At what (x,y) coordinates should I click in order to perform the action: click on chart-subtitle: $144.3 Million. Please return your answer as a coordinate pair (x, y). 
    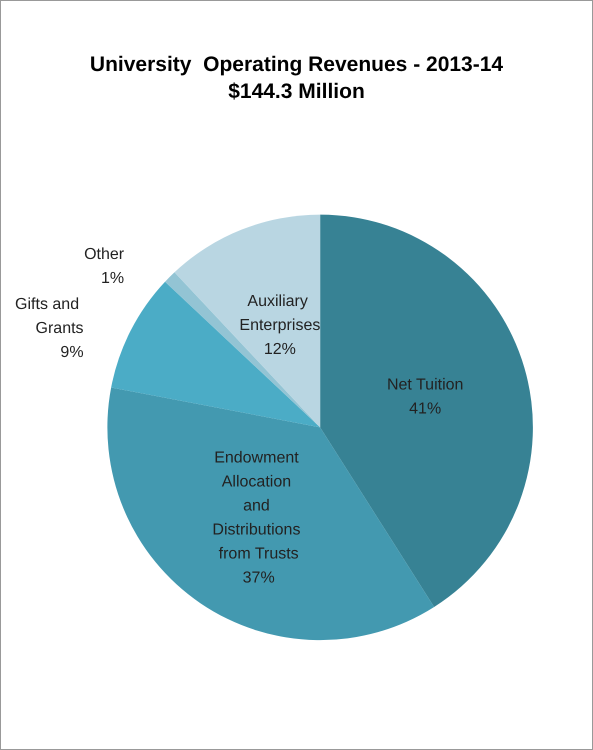
    Looking at the image, I should click on (296, 91).